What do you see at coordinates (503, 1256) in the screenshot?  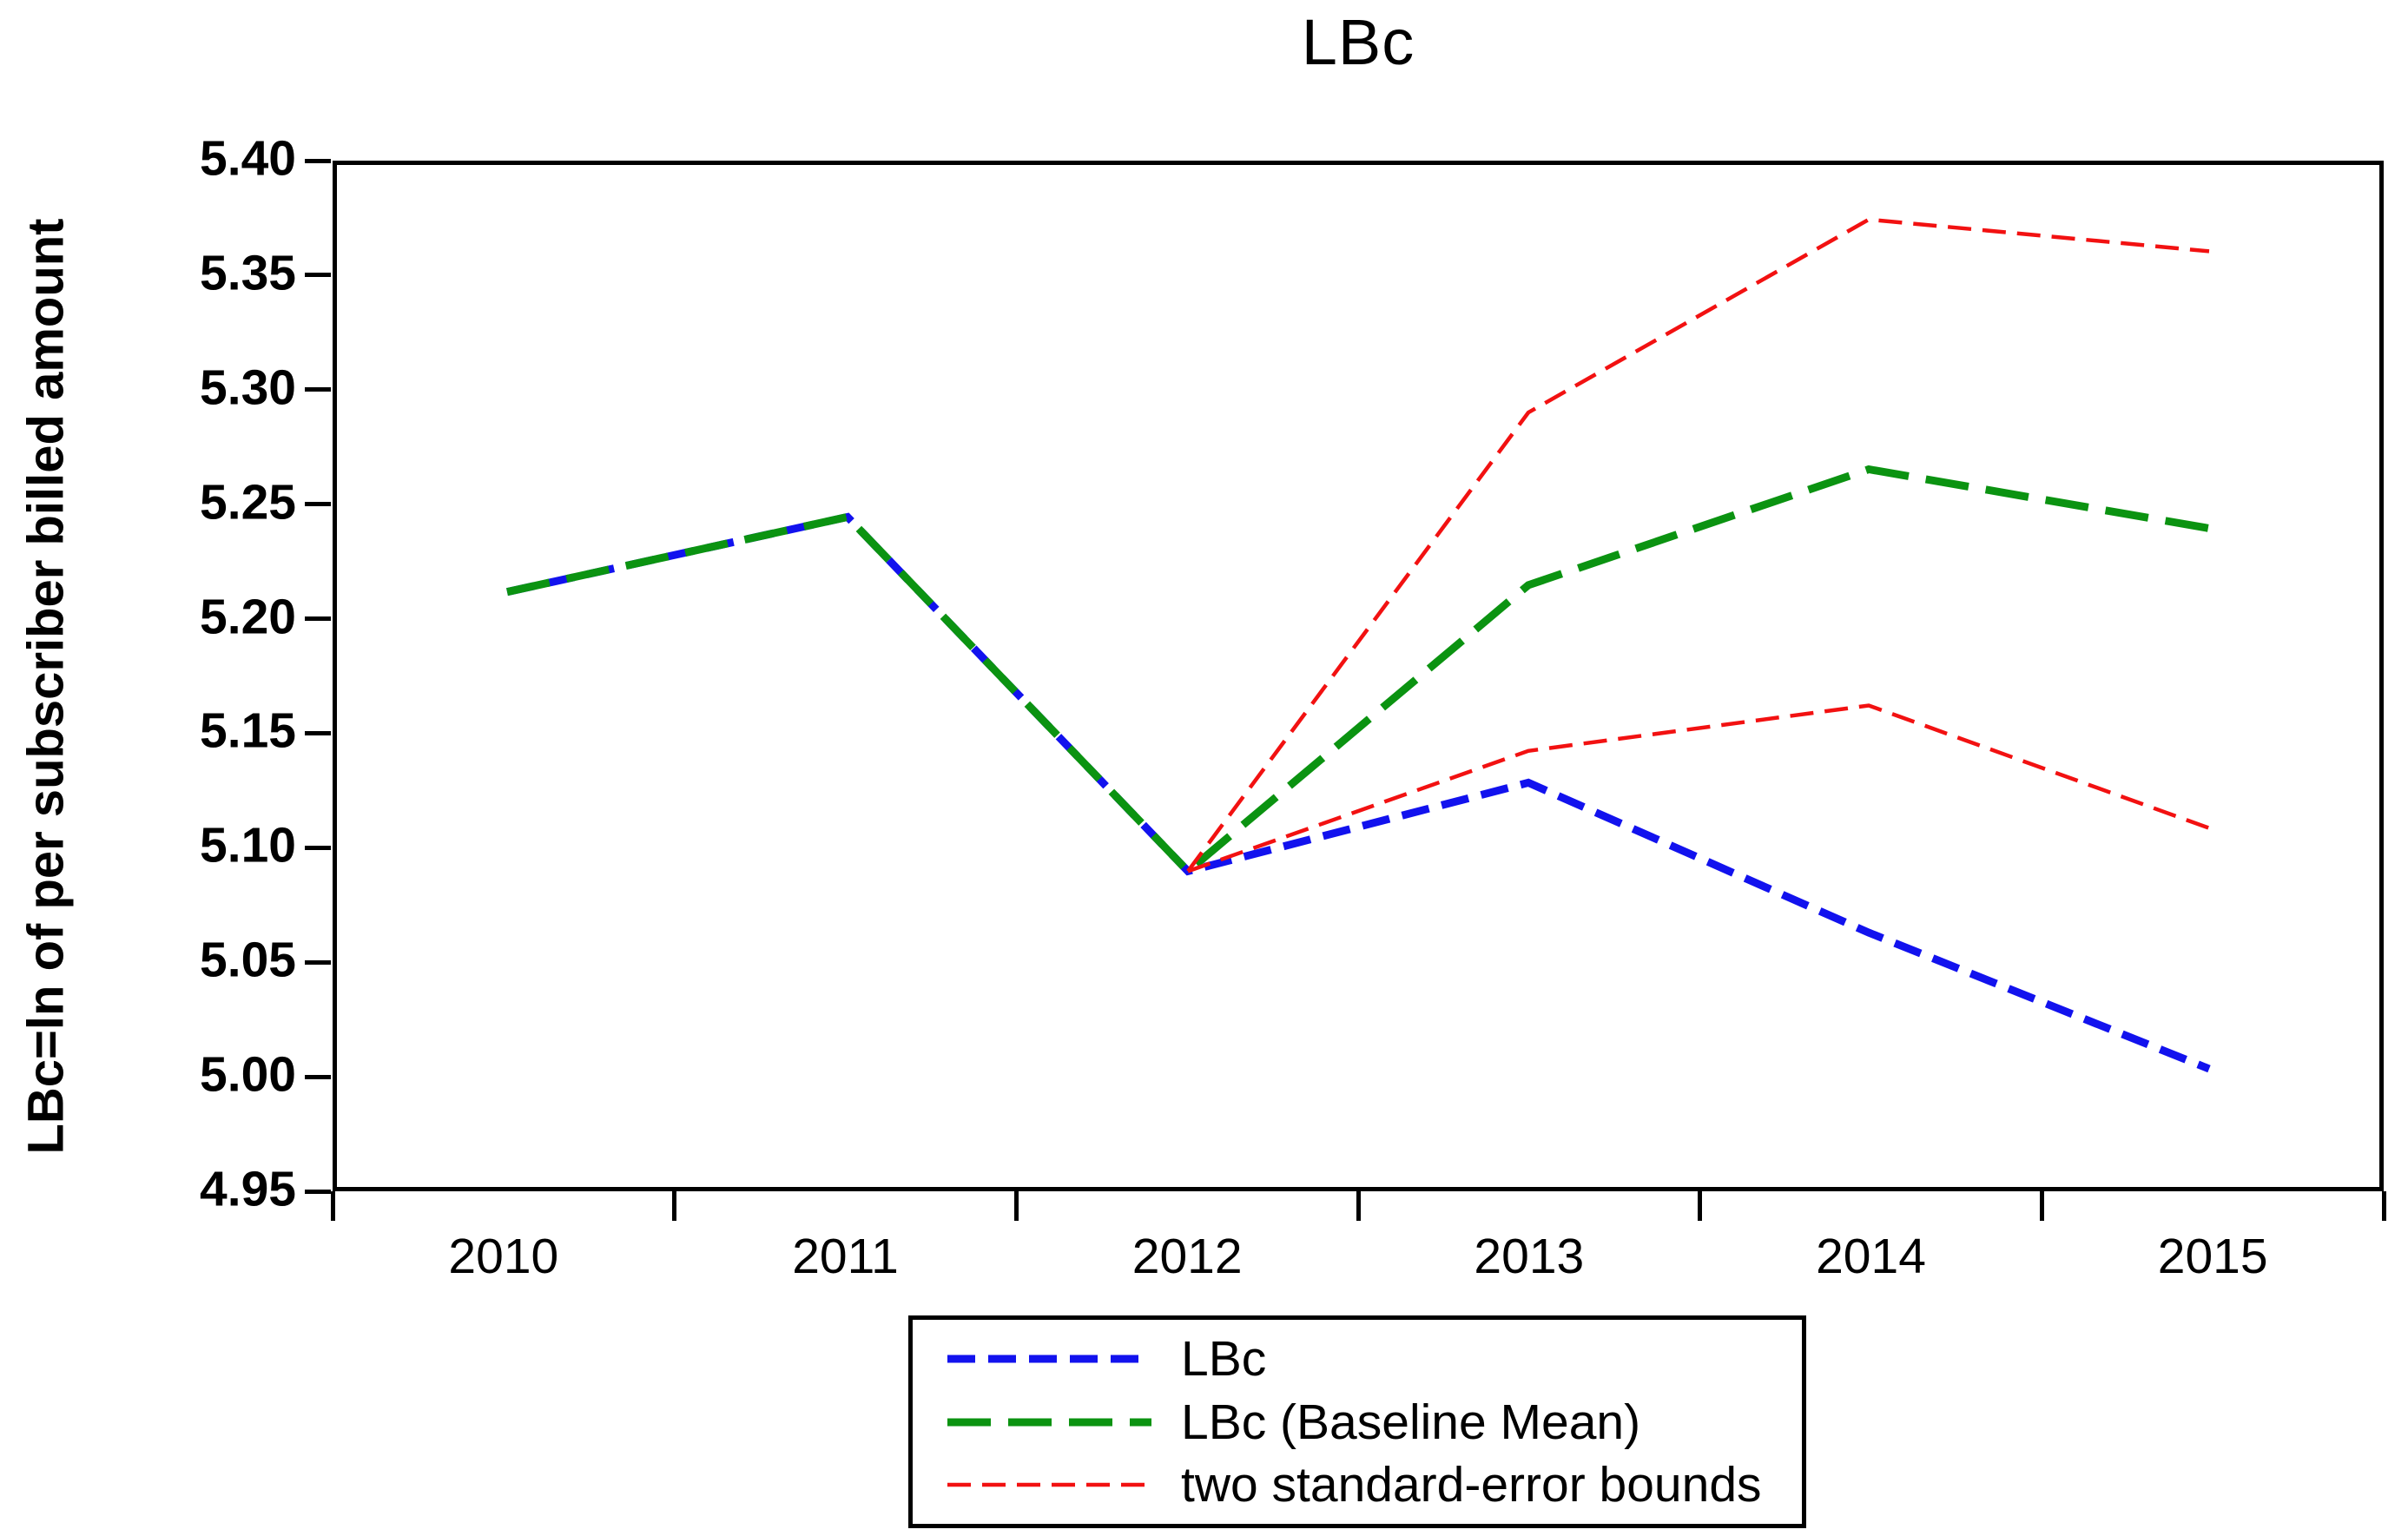 I see `x-tick-label: 2010` at bounding box center [503, 1256].